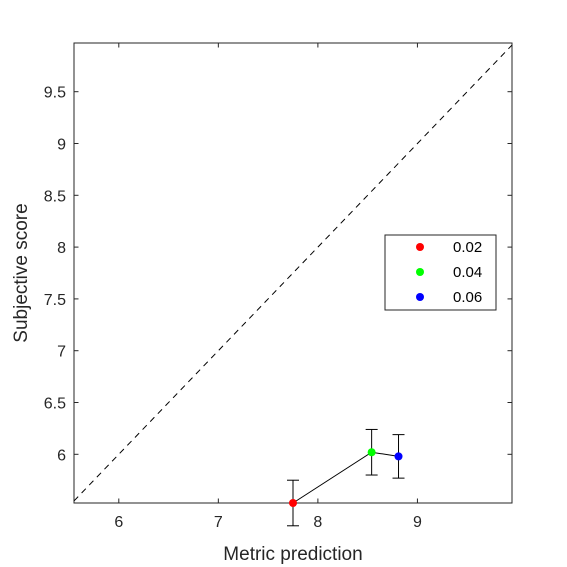  What do you see at coordinates (55, 404) in the screenshot?
I see `y-tick-label: 6.5` at bounding box center [55, 404].